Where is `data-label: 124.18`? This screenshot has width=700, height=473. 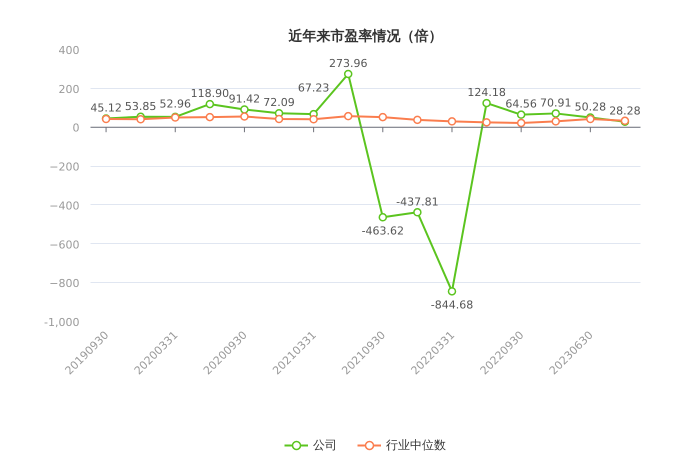 data-label: 124.18 is located at coordinates (486, 93).